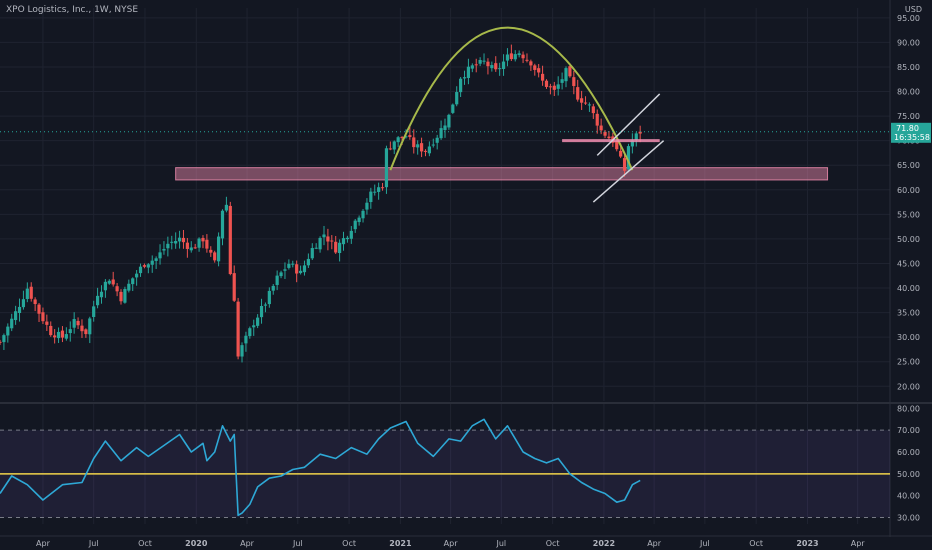 Image resolution: width=932 pixels, height=550 pixels. I want to click on price-tick-label: 75.00, so click(908, 116).